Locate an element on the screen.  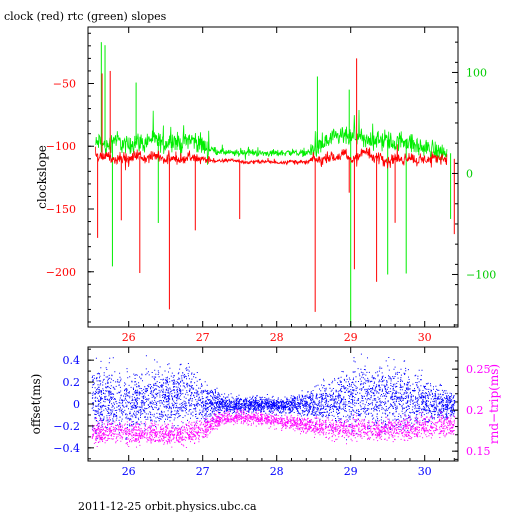
slope-x-tick-label-2: 28 is located at coordinates (277, 337).